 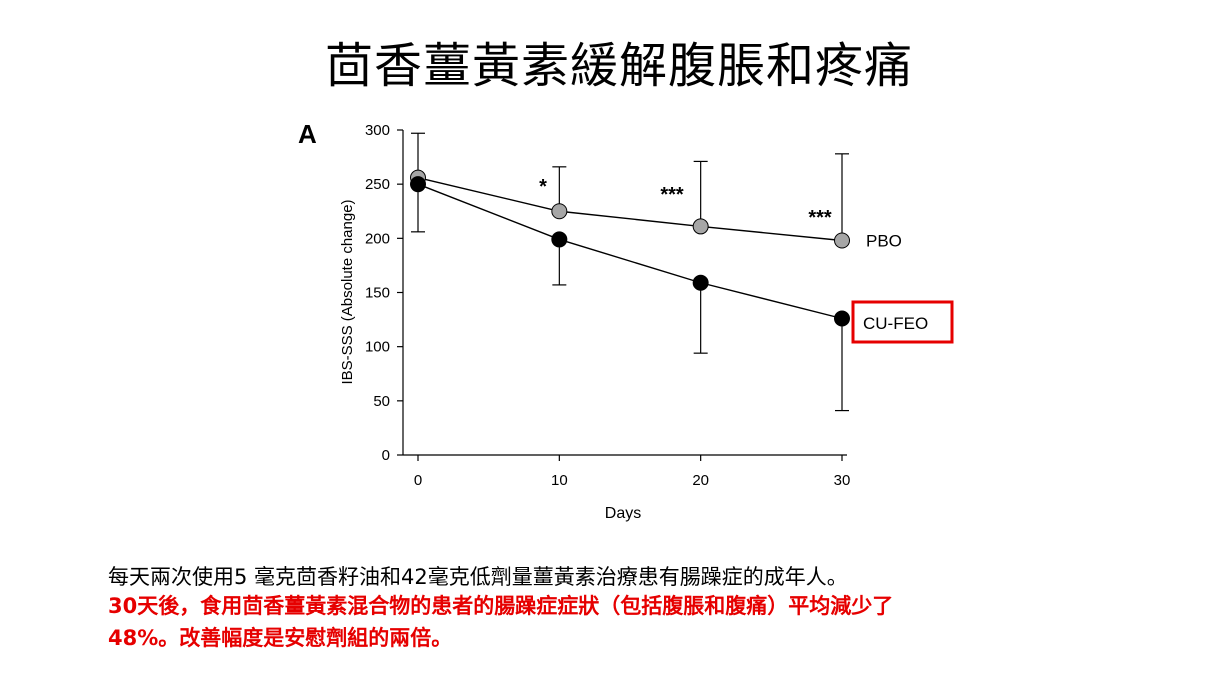 What do you see at coordinates (884, 241) in the screenshot?
I see `series-label-pbo: PBO` at bounding box center [884, 241].